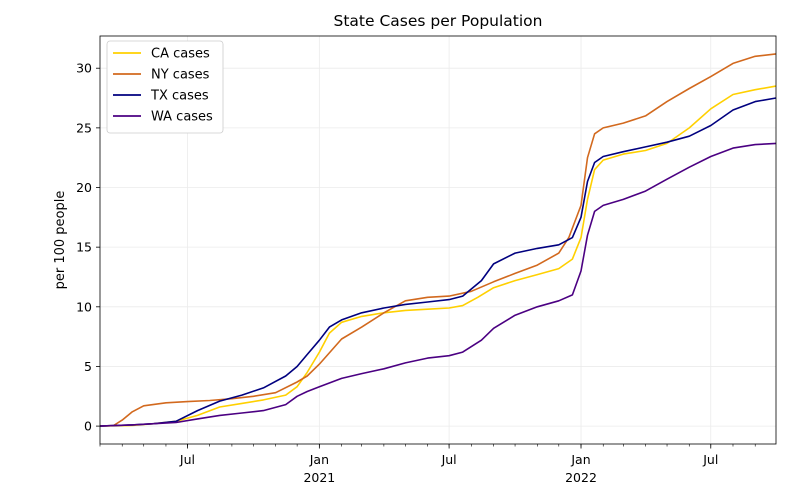 The height and width of the screenshot is (500, 800). Describe the element at coordinates (437, 21) in the screenshot. I see `chart-title: State Cases per Population` at that location.